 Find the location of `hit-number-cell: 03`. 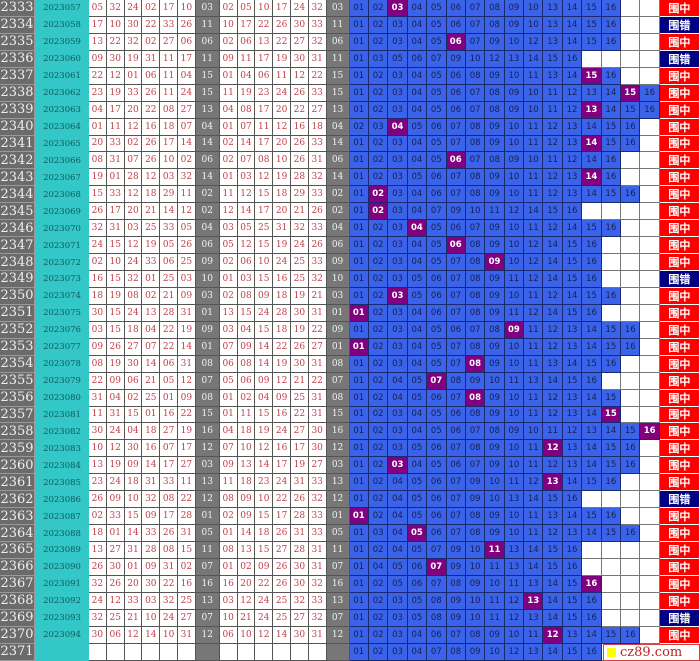

hit-number-cell: 03 is located at coordinates (398, 466).